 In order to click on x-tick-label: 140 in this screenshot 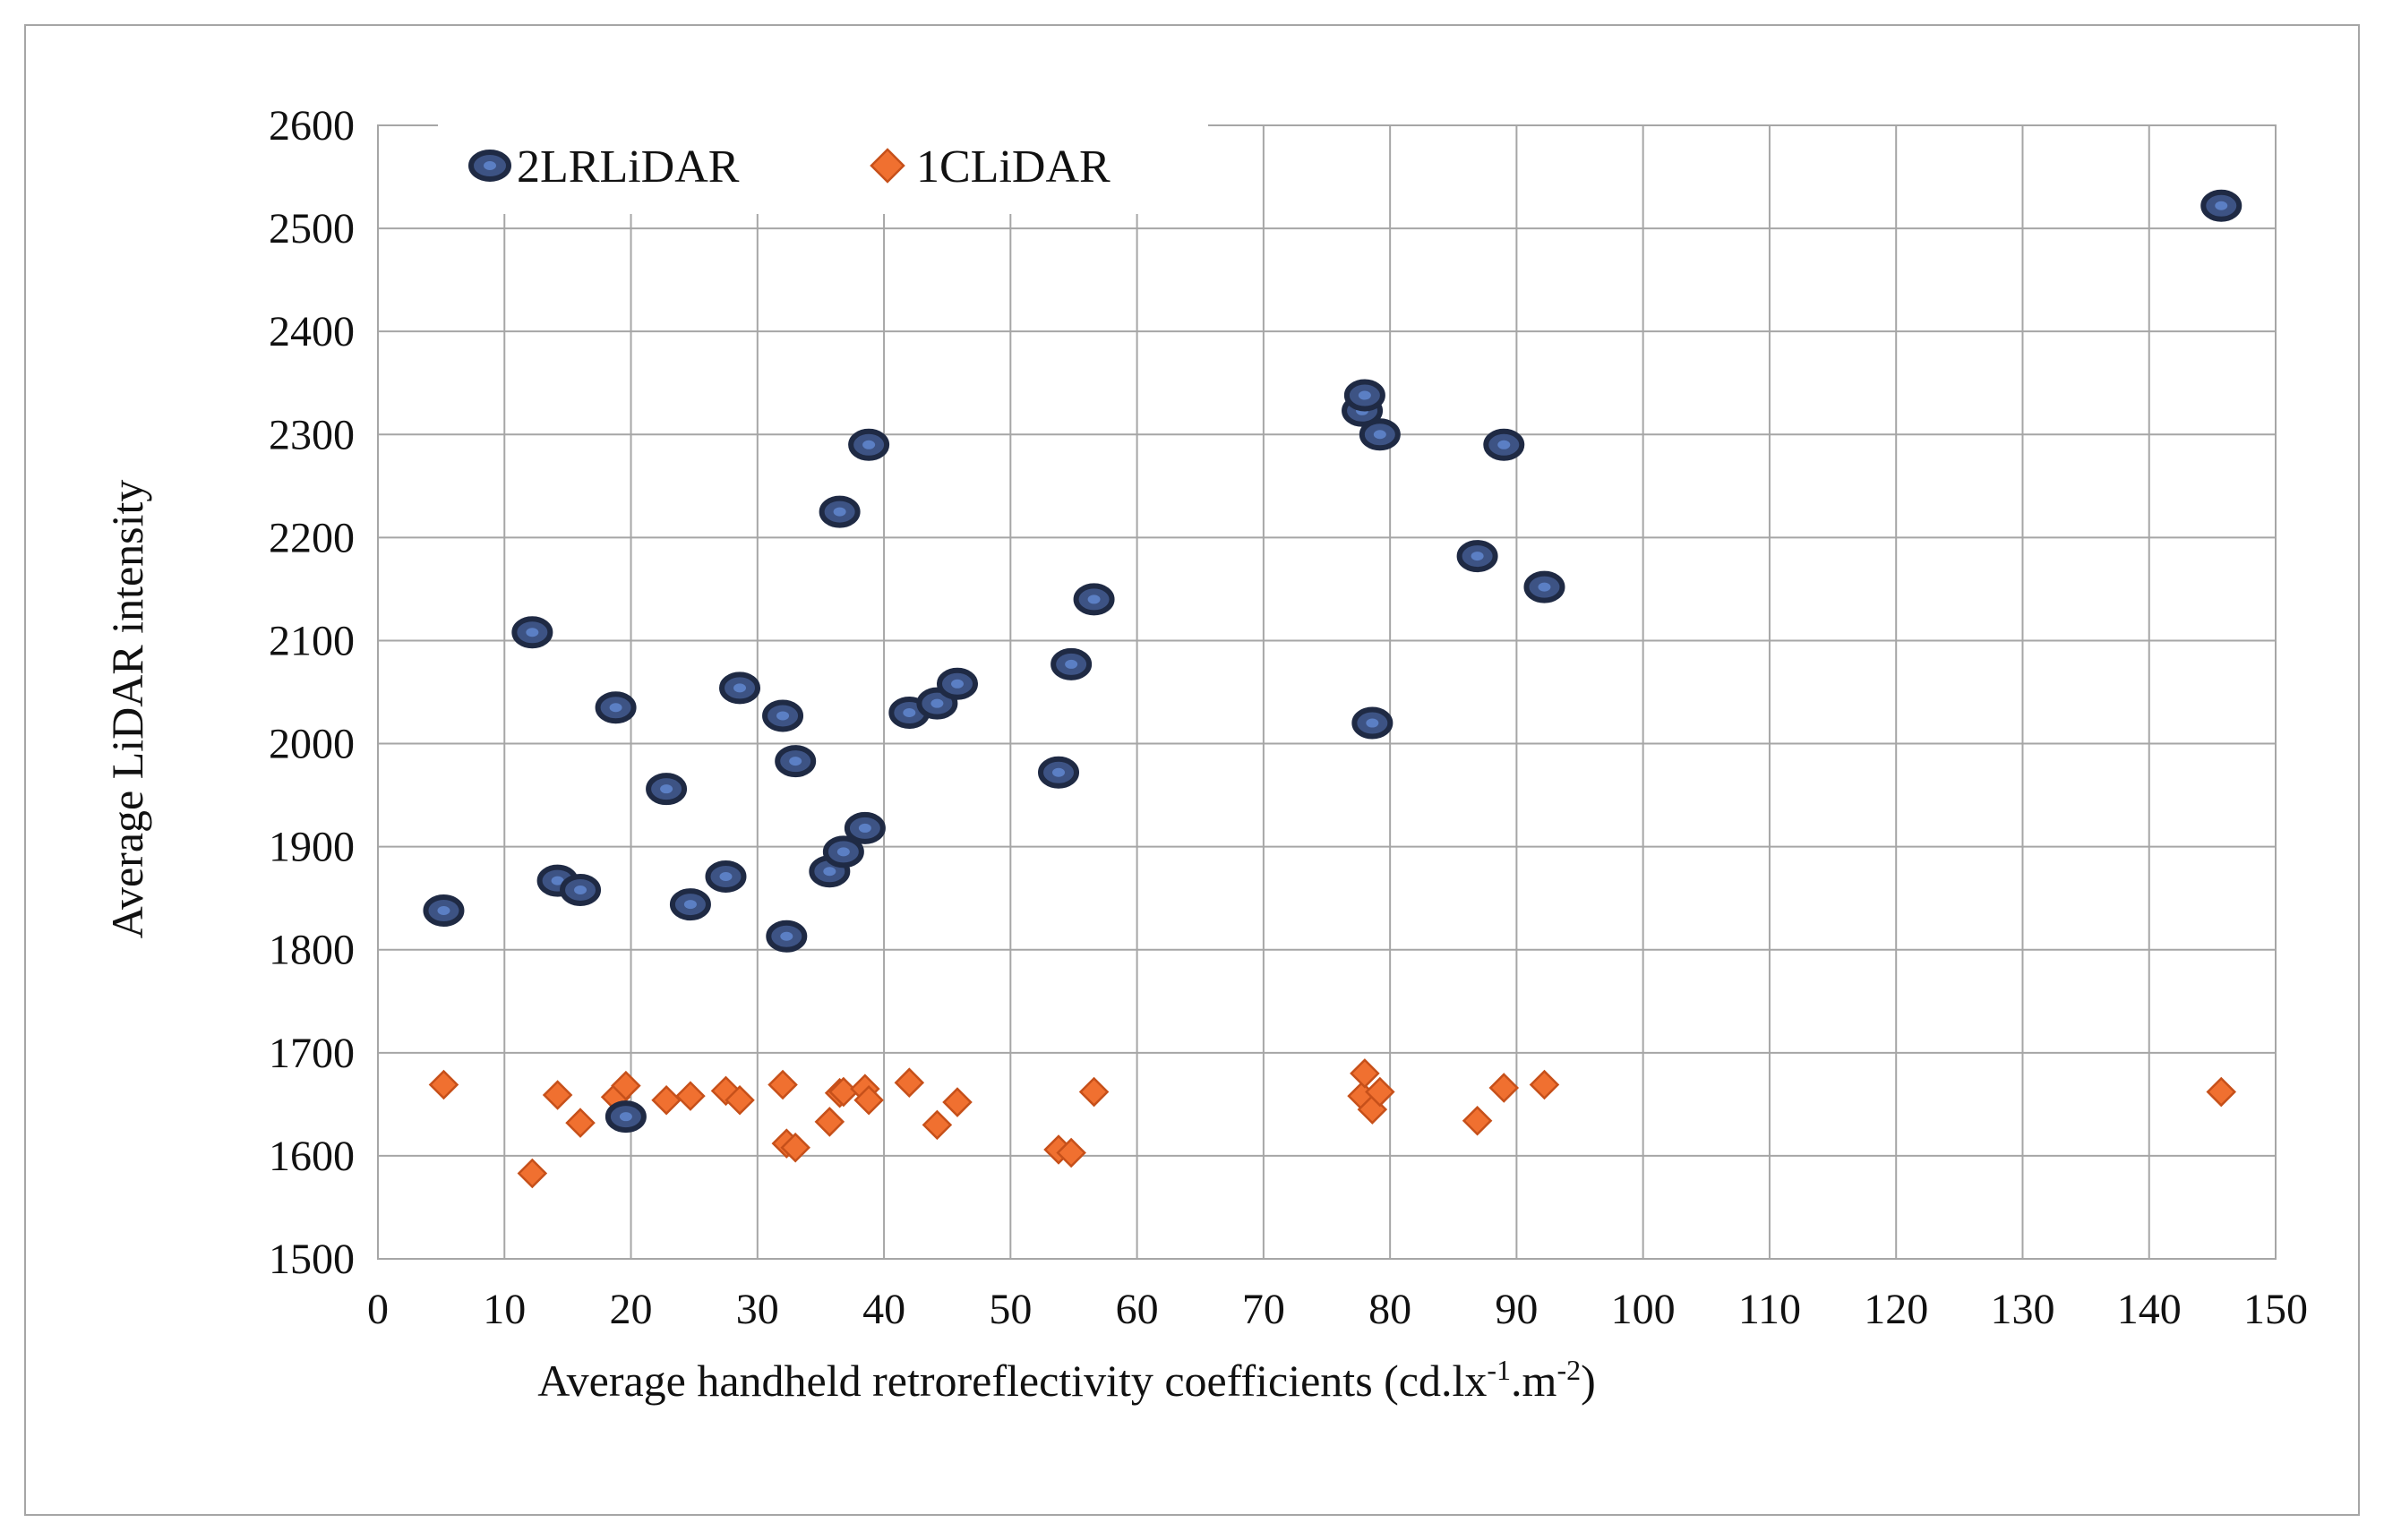, I will do `click(2149, 1309)`.